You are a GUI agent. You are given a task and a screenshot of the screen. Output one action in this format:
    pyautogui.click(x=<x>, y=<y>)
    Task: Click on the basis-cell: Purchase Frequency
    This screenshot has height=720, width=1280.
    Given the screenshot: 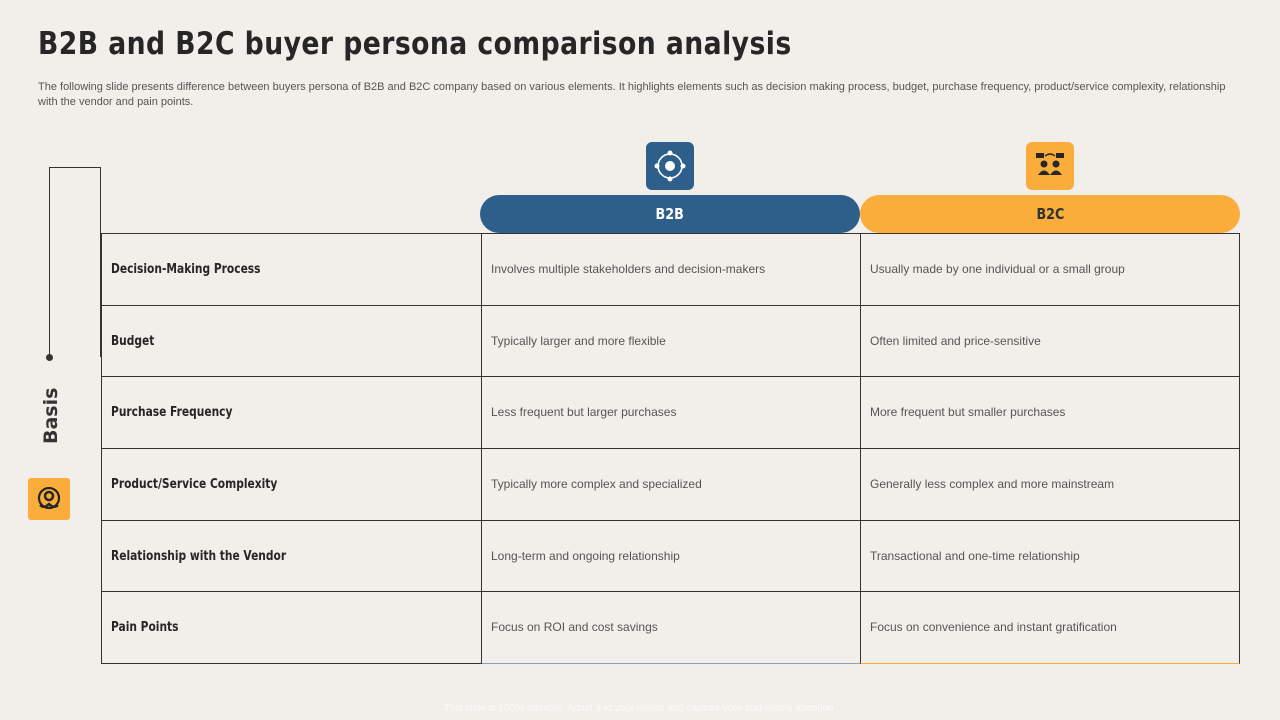 What is the action you would take?
    pyautogui.click(x=292, y=413)
    